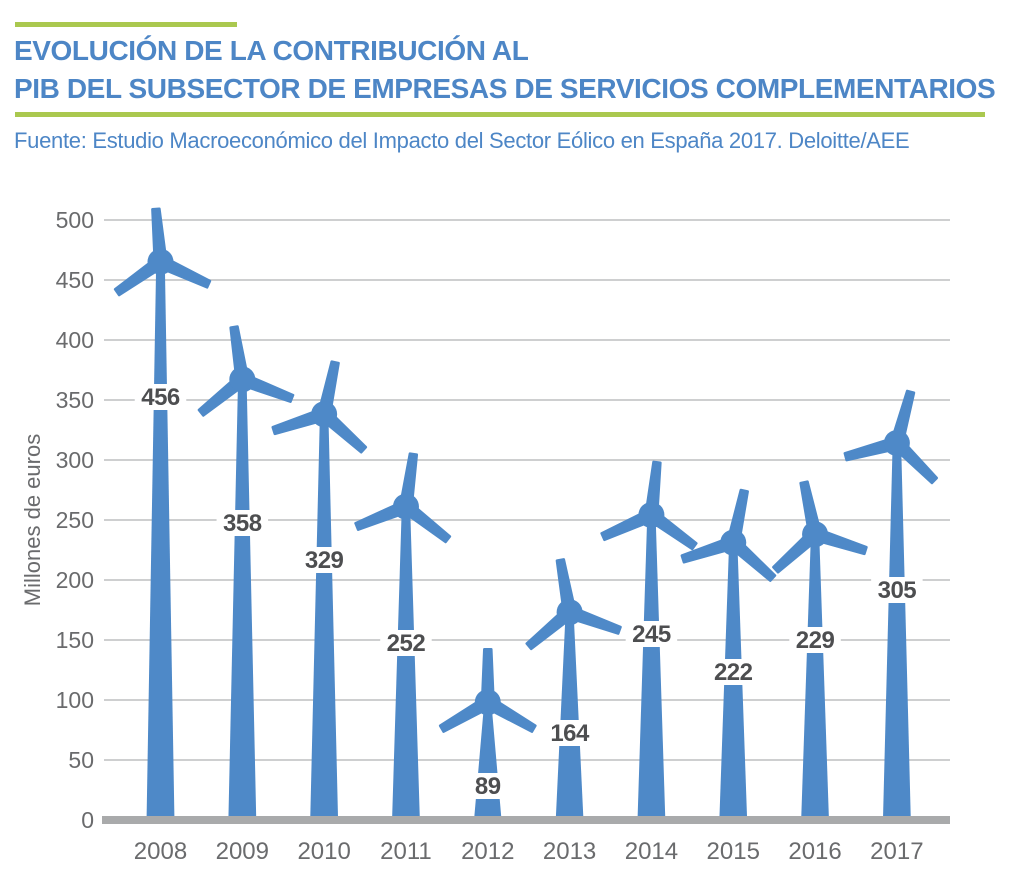 Image resolution: width=1024 pixels, height=889 pixels. I want to click on x-tick-label-2016: 2016, so click(814, 851).